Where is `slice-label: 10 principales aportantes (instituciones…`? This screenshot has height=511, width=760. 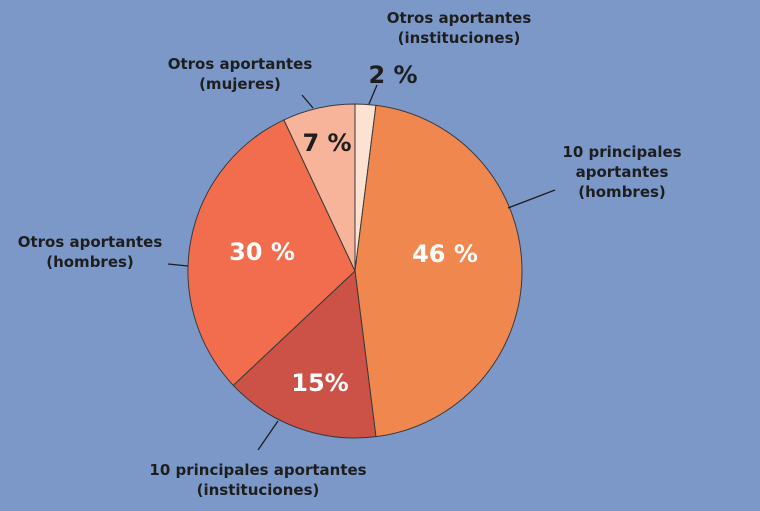
slice-label: 10 principales aportantes (instituciones… is located at coordinates (258, 480).